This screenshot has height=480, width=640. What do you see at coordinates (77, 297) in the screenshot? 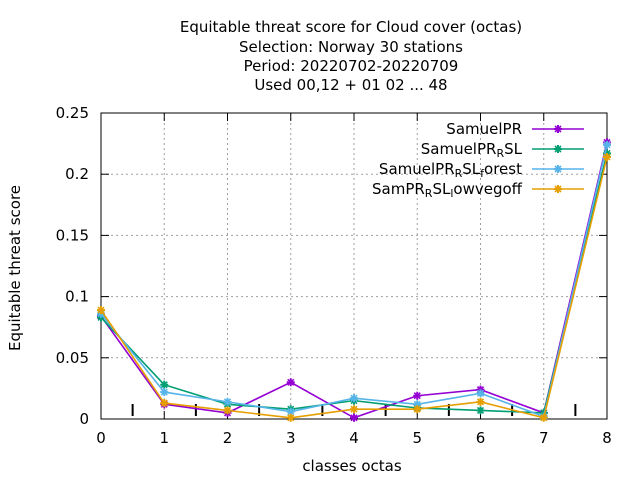
I see `y-tick-label: 0.1` at bounding box center [77, 297].